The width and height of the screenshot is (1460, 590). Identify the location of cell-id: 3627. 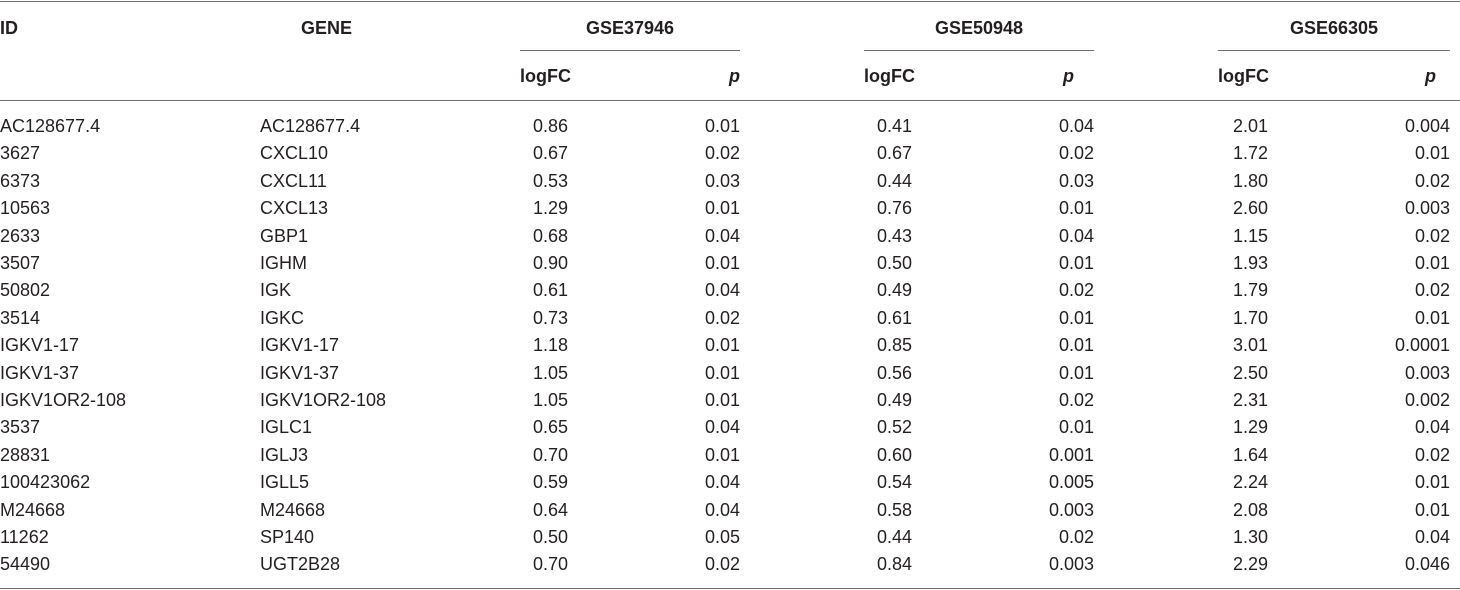
(20, 153).